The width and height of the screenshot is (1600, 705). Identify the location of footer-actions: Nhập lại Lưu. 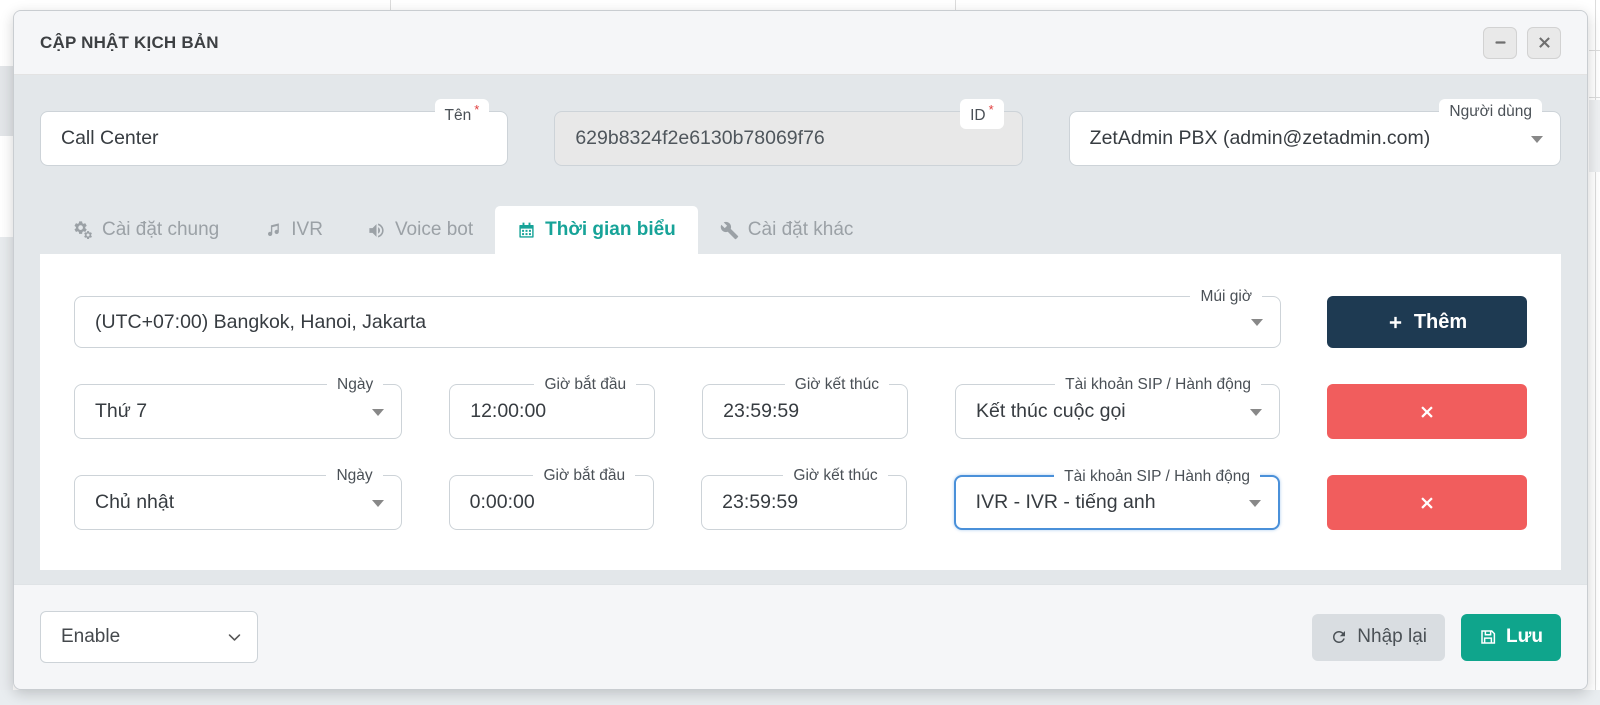
(1436, 637).